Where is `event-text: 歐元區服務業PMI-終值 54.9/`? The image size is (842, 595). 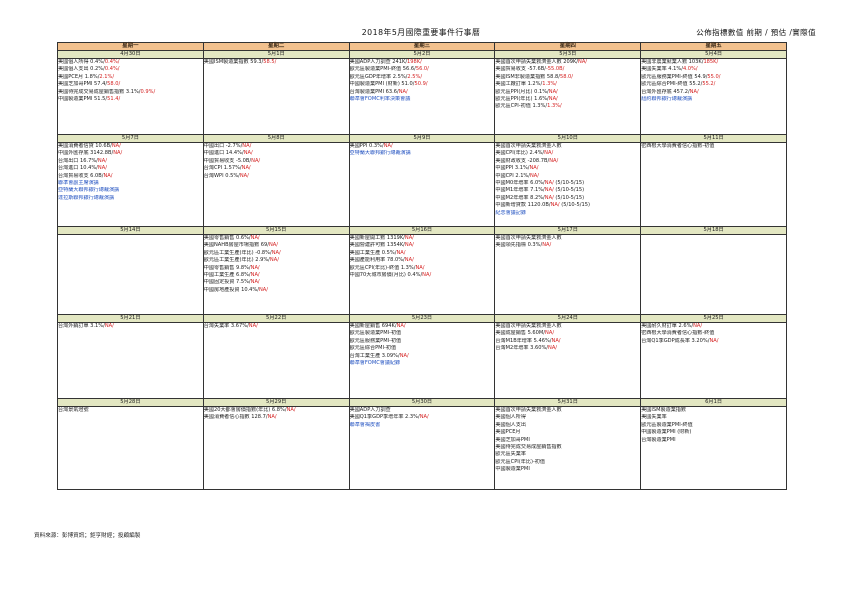 event-text: 歐元區服務業PMI-終值 54.9/ is located at coordinates (674, 76).